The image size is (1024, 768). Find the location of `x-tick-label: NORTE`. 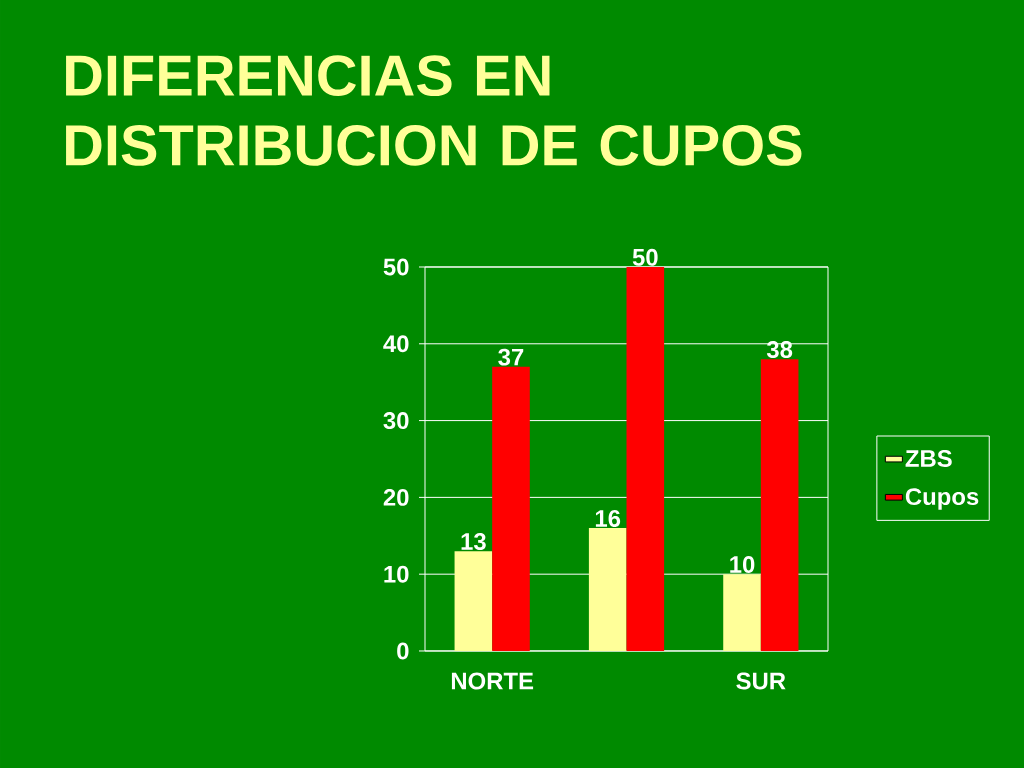

x-tick-label: NORTE is located at coordinates (492, 681).